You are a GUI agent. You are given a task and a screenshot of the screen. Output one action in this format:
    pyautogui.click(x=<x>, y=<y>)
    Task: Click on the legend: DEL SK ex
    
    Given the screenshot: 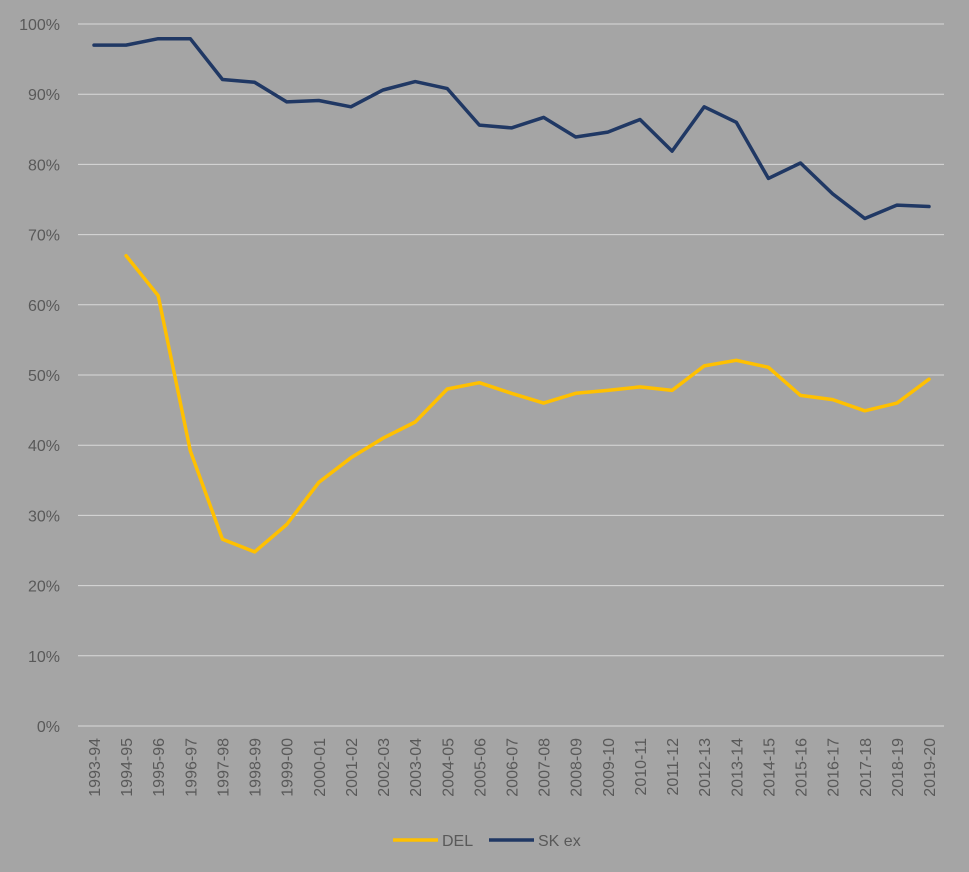 What is the action you would take?
    pyautogui.click(x=487, y=841)
    